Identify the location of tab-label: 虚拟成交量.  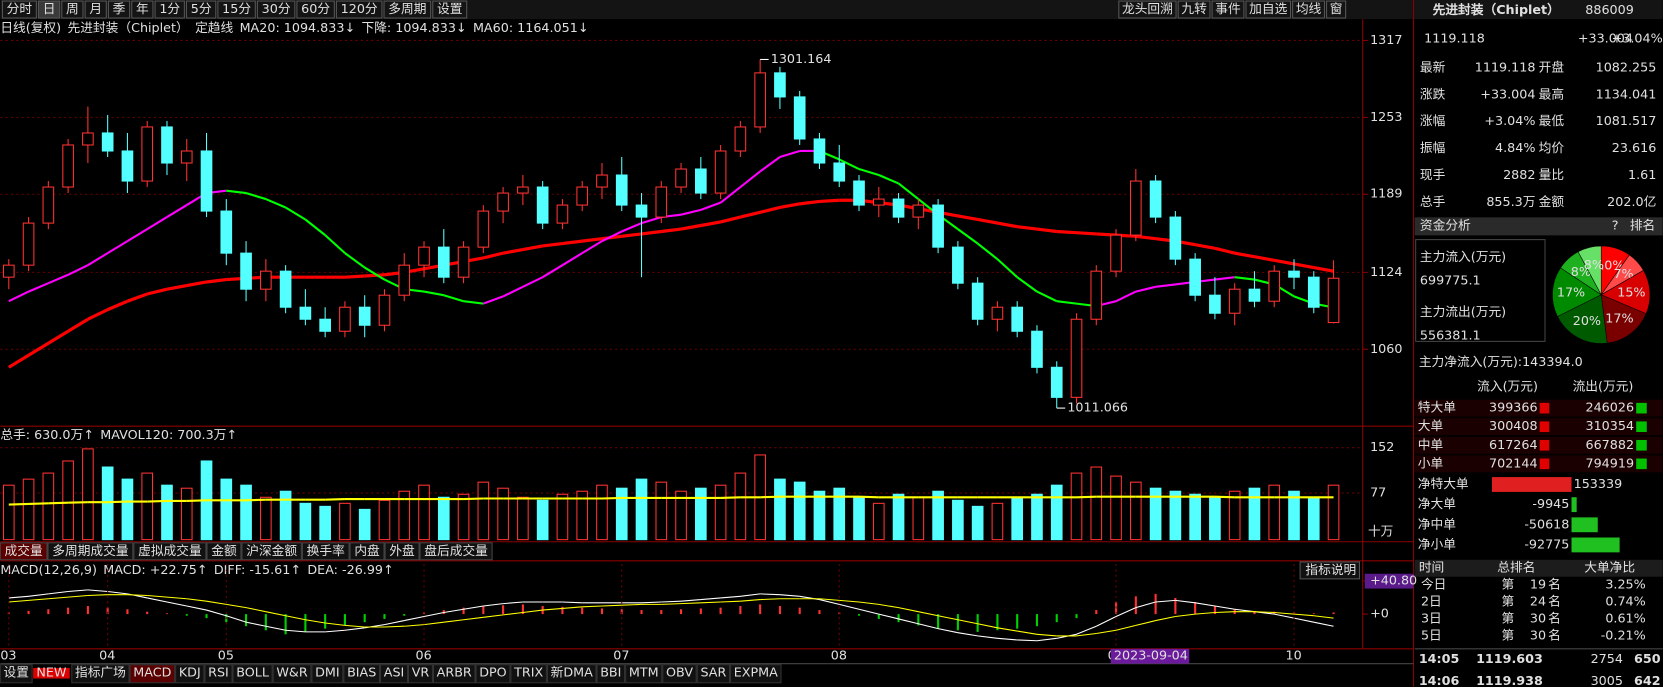
(170, 550).